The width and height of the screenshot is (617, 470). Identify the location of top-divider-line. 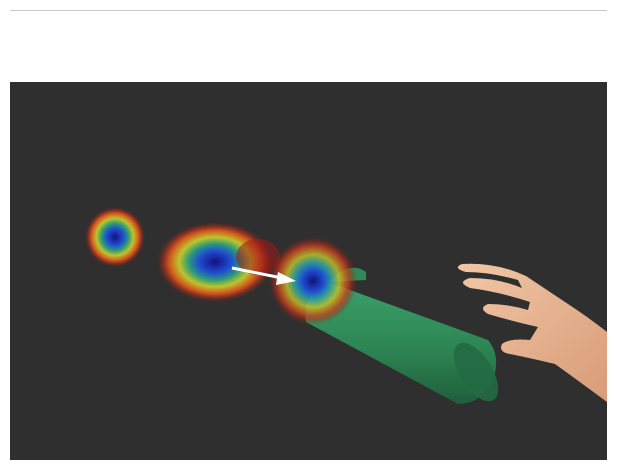
(308, 10).